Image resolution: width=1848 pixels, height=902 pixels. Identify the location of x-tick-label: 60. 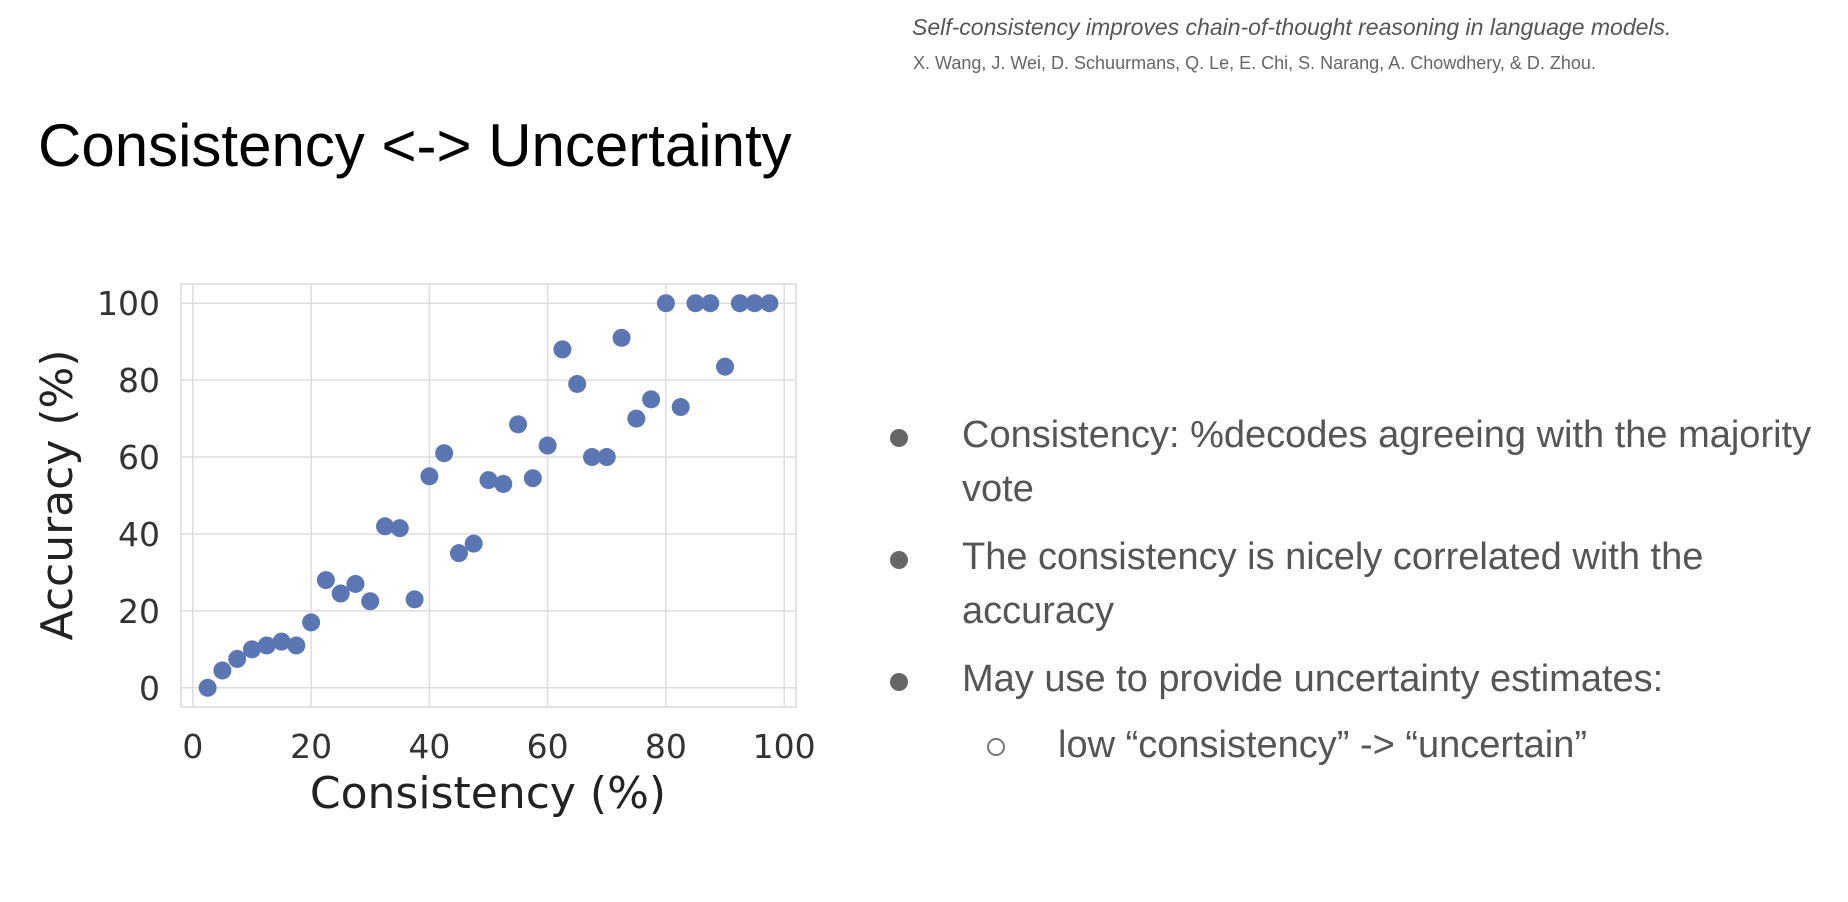
(548, 746).